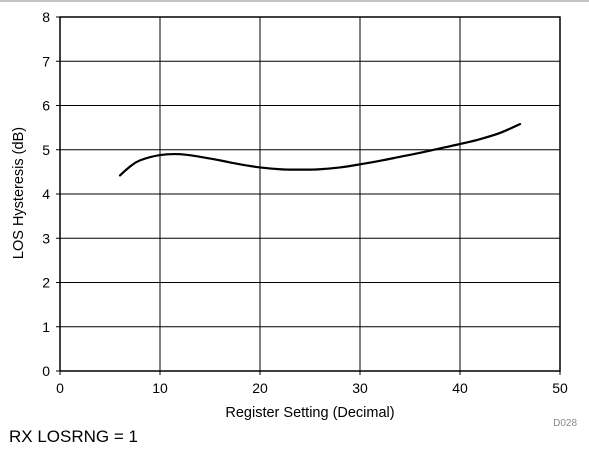 This screenshot has width=589, height=458. I want to click on line-layer, so click(320, 149).